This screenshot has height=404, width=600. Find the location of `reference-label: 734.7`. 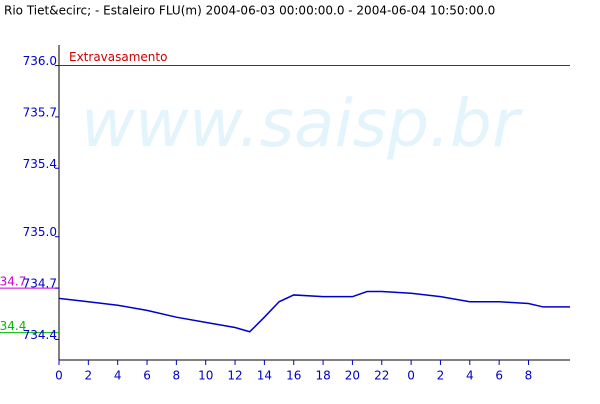

reference-label: 734.7 is located at coordinates (13, 282).